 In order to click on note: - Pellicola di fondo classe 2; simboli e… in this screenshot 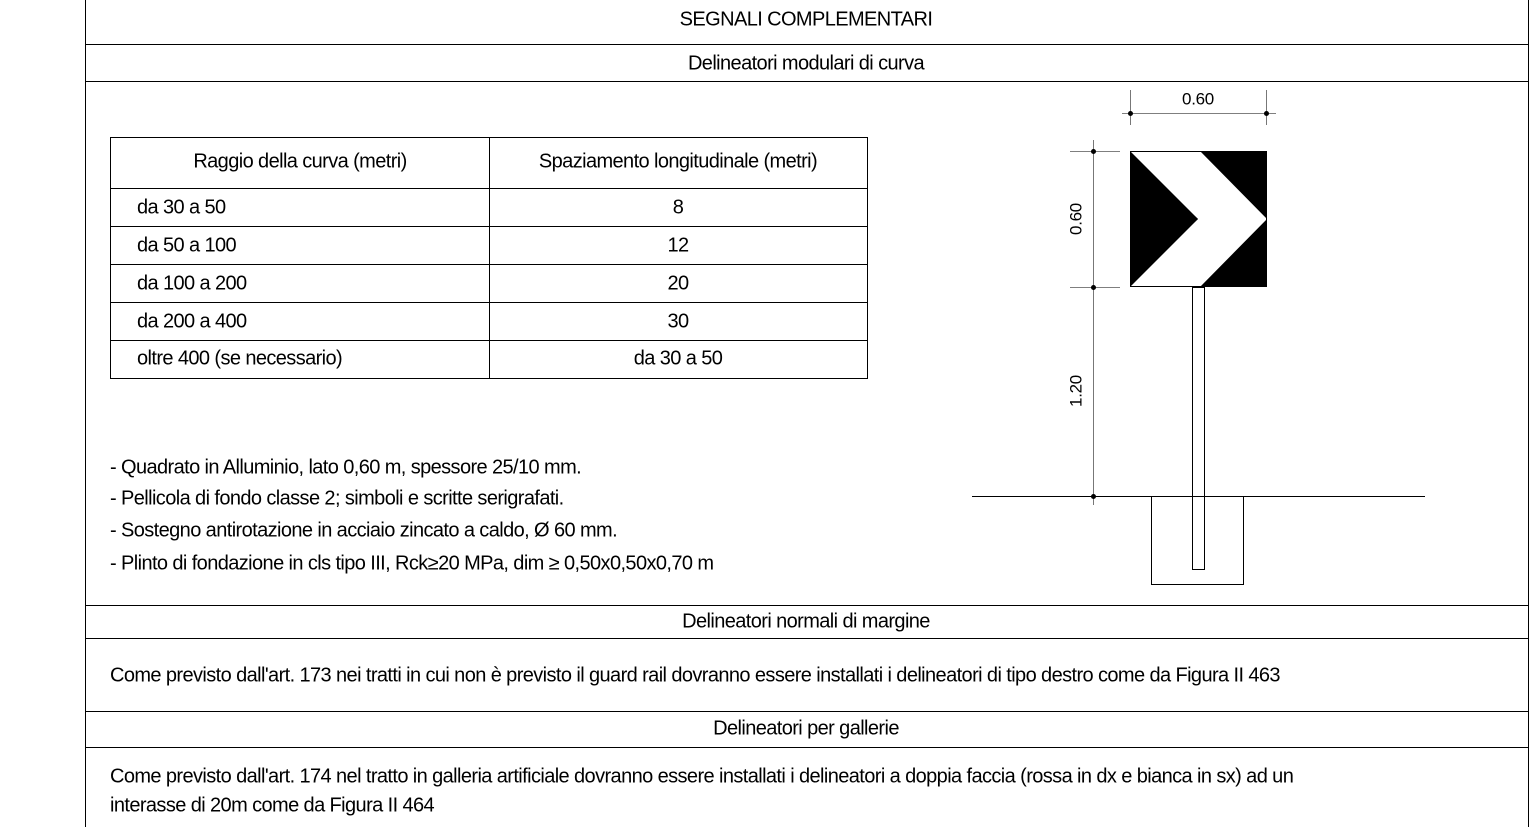, I will do `click(337, 498)`.